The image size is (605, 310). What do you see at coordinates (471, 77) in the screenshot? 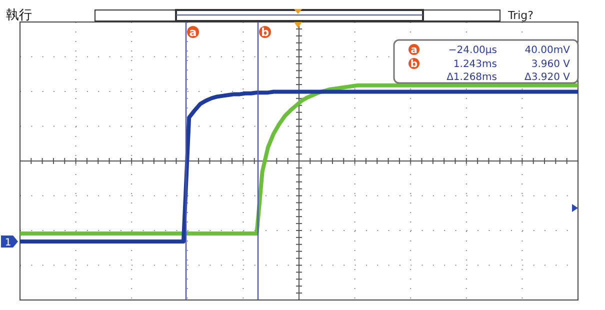
I see `text: Δ1.268ms` at bounding box center [471, 77].